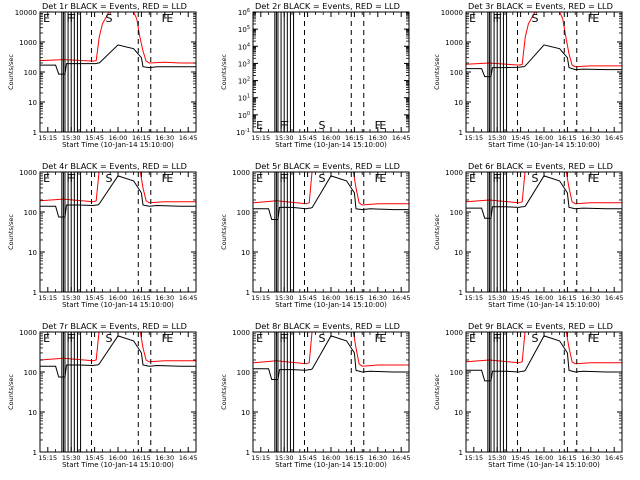  I want to click on y-tick-label: 10⁵, so click(244, 29).